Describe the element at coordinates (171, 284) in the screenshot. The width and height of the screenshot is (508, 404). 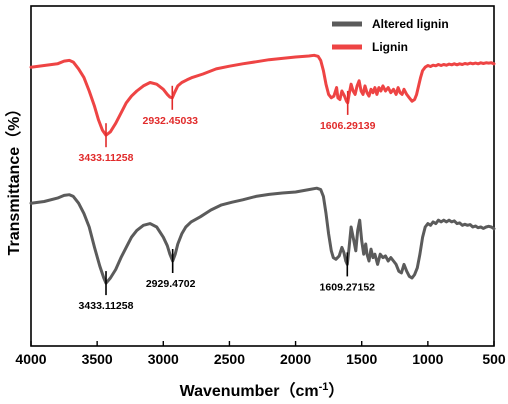
I see `peak-label: 2929.4702` at that location.